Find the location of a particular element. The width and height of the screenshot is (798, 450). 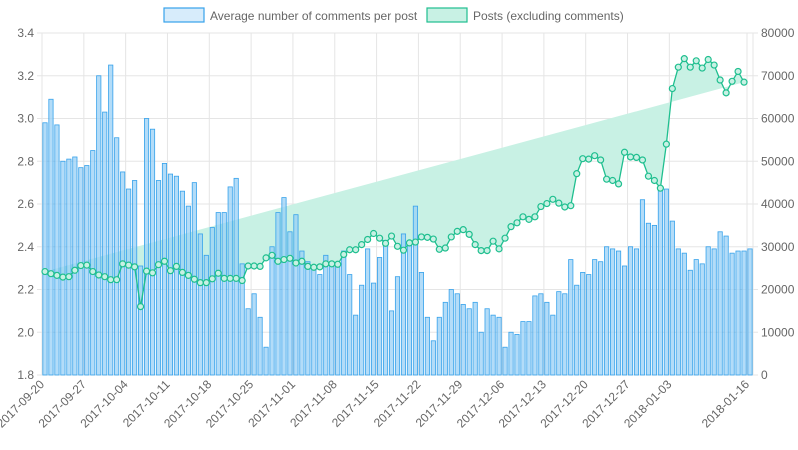

legend-item-area: Posts (excluding comments) is located at coordinates (525, 15).